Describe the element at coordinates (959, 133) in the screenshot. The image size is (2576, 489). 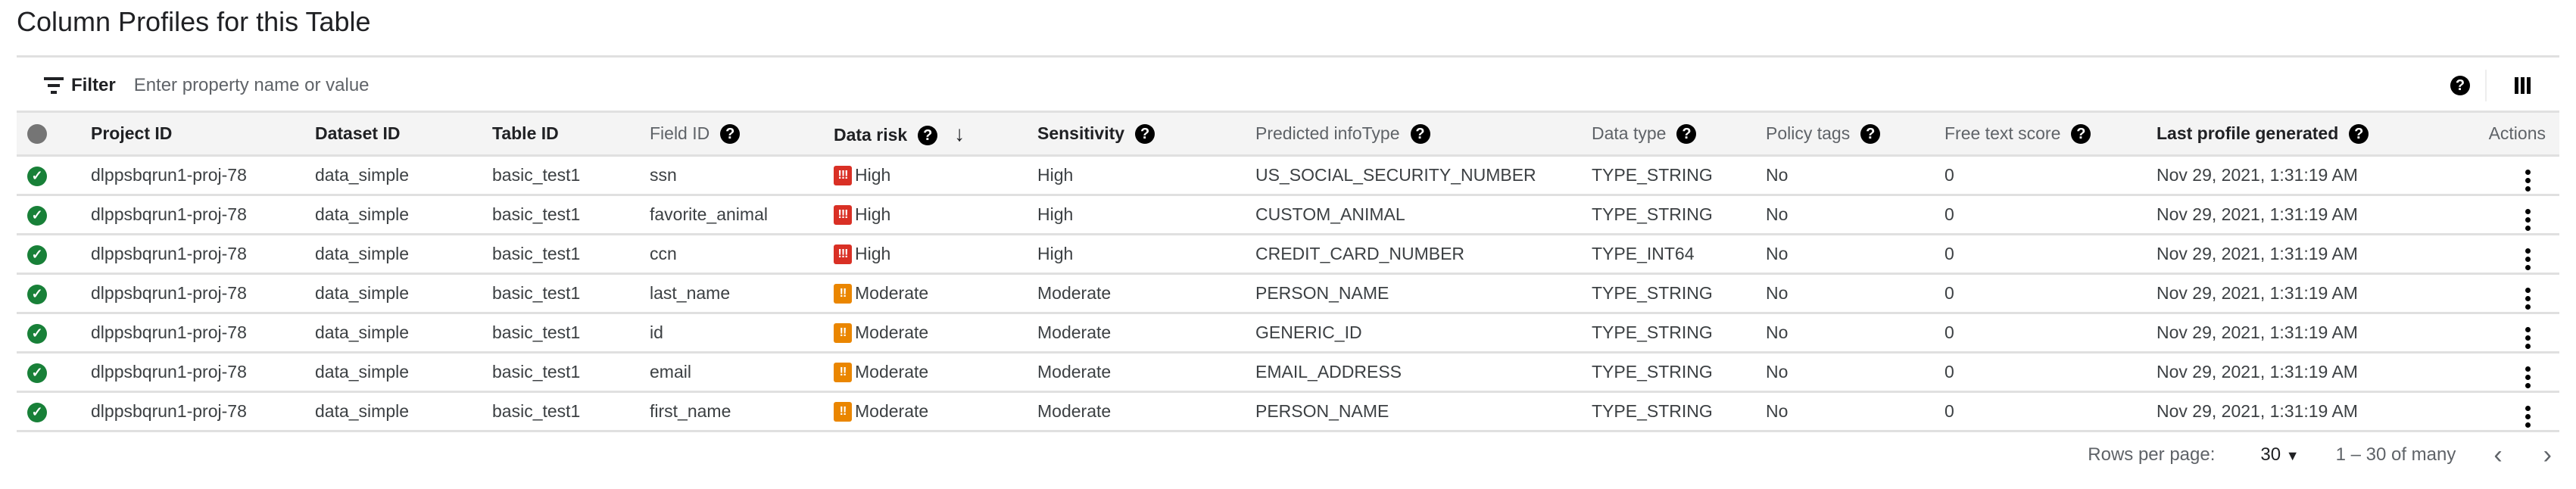
I see `sort-descending-icon: ↓` at that location.